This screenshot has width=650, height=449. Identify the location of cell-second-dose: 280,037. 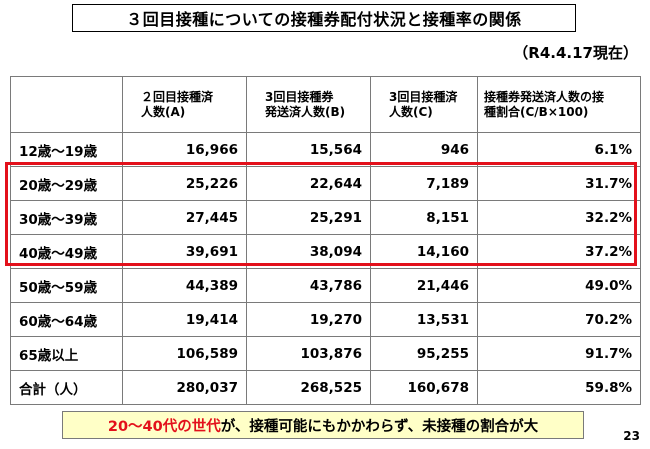
(184, 387).